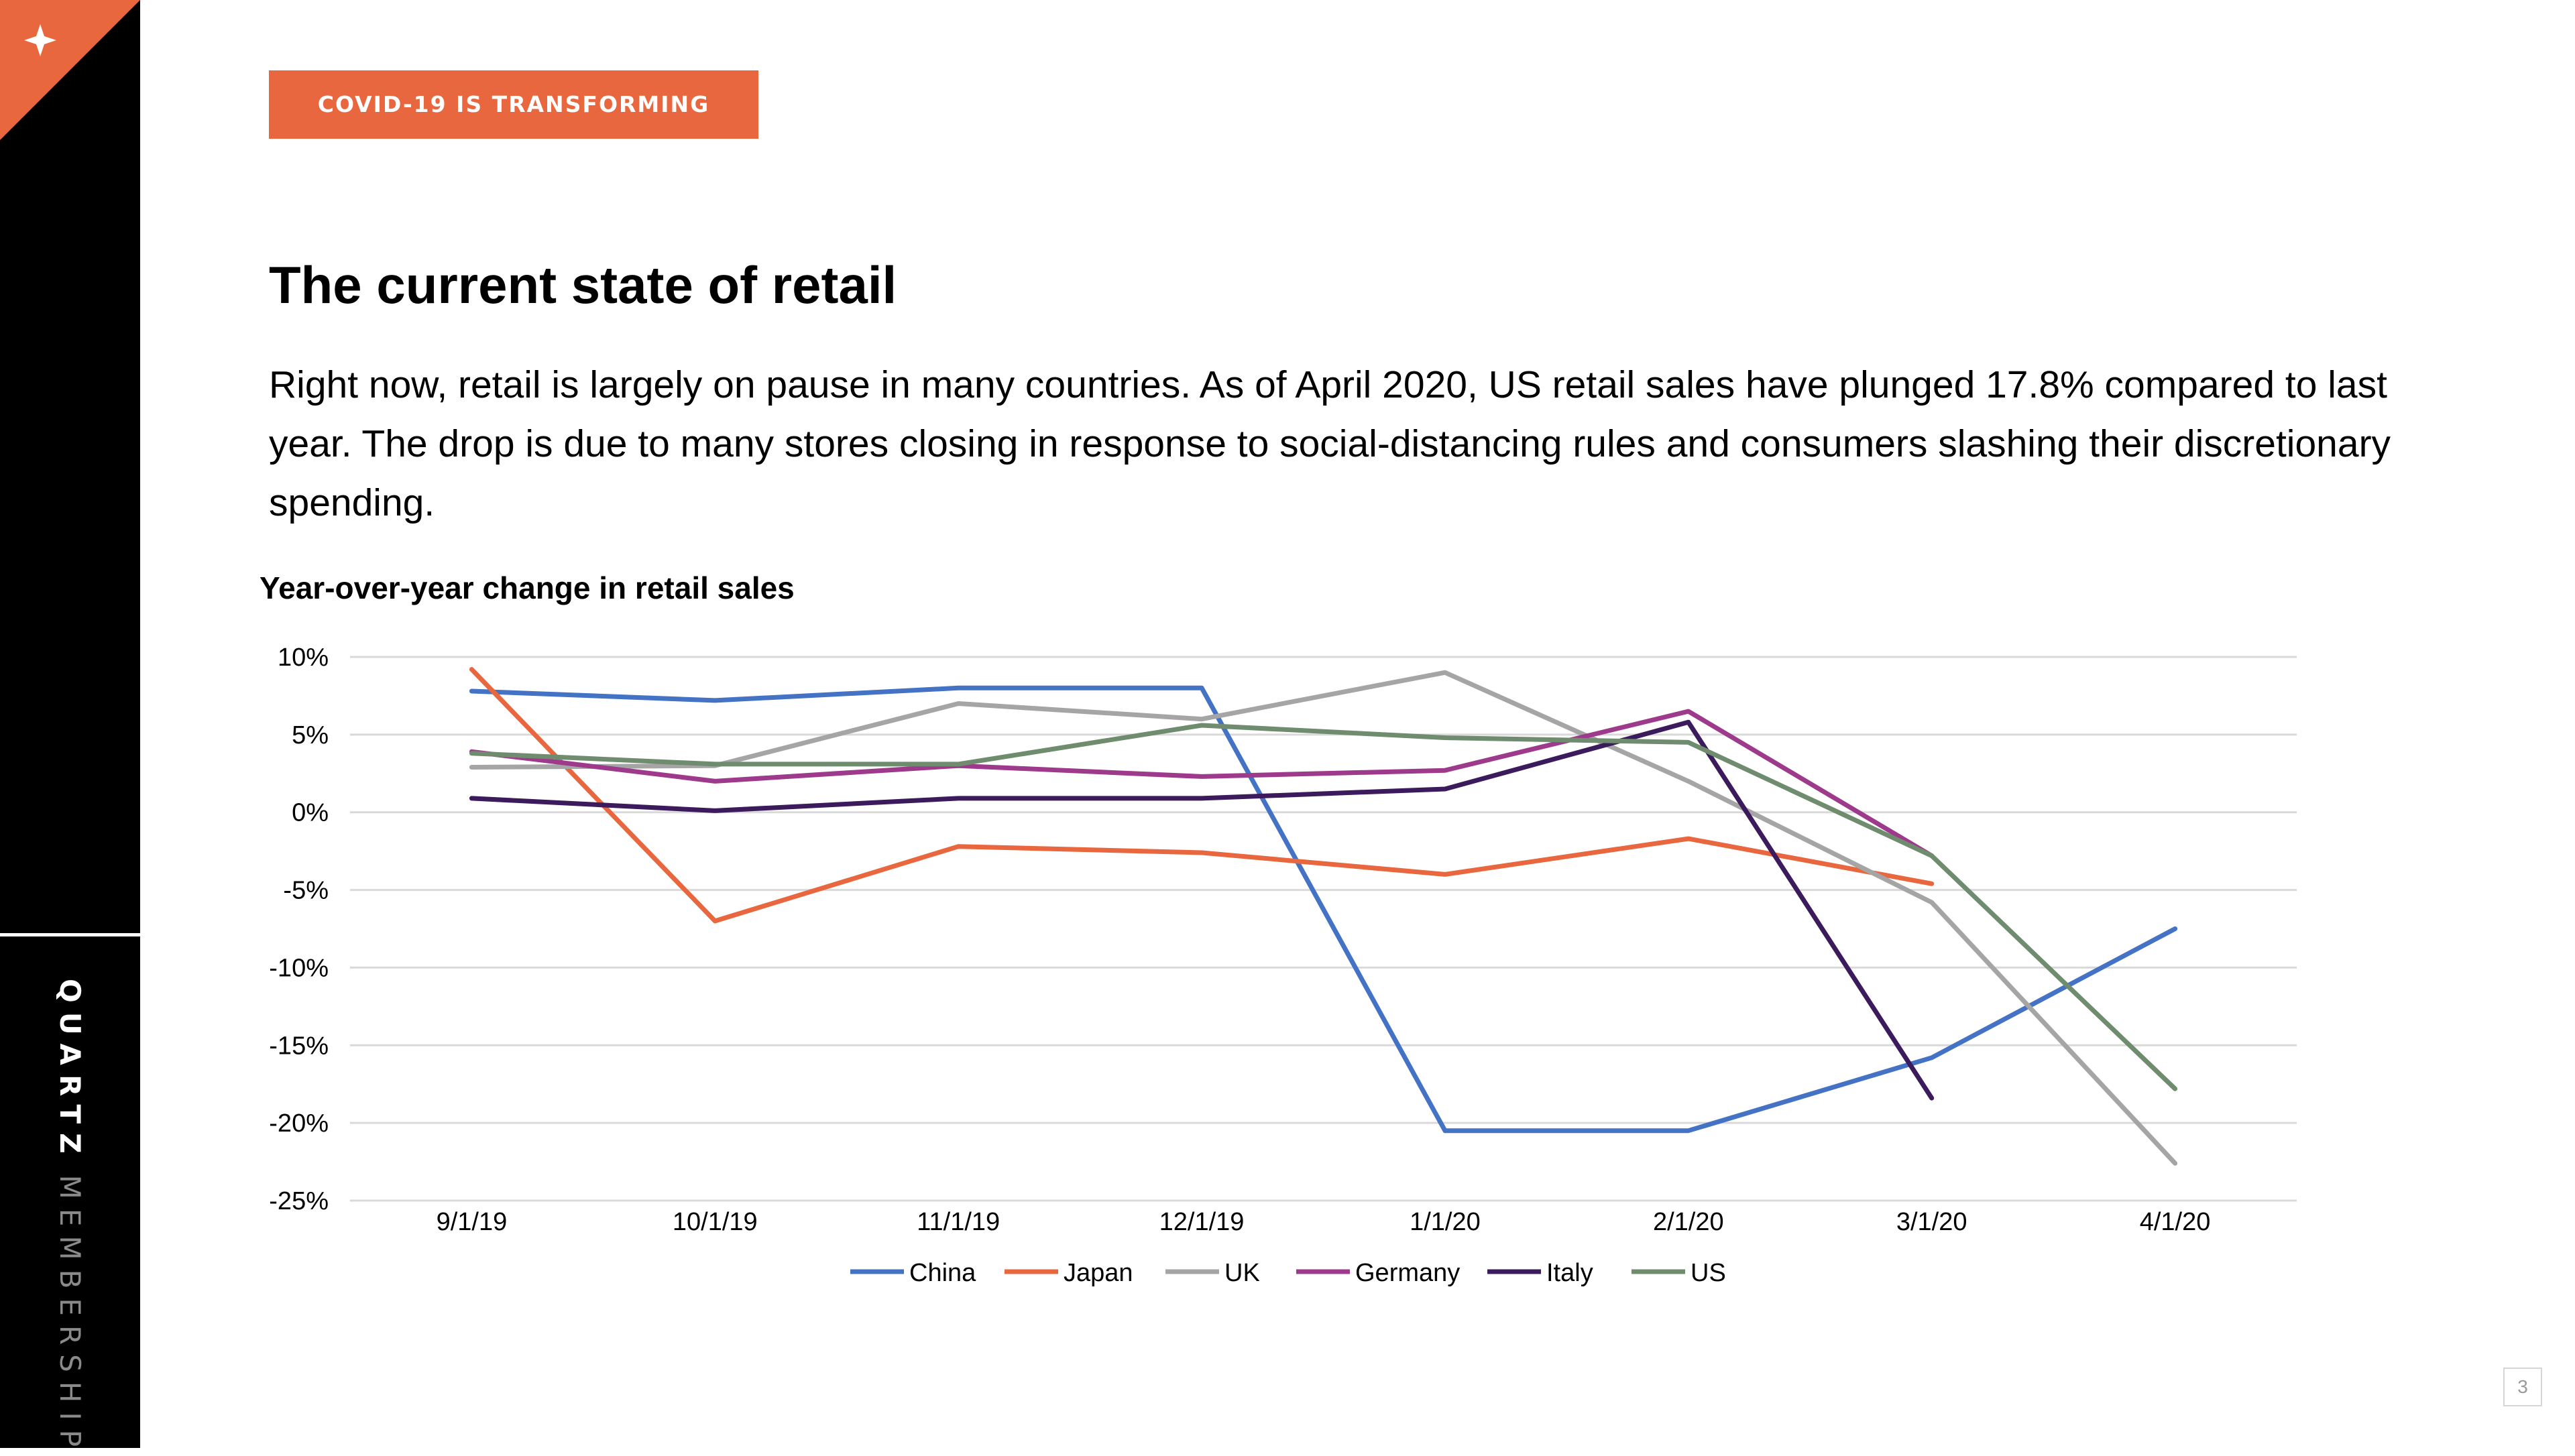 The width and height of the screenshot is (2575, 1456). I want to click on section-tag: COVID-19 IS TRANSFORMING RETAIL, so click(513, 128).